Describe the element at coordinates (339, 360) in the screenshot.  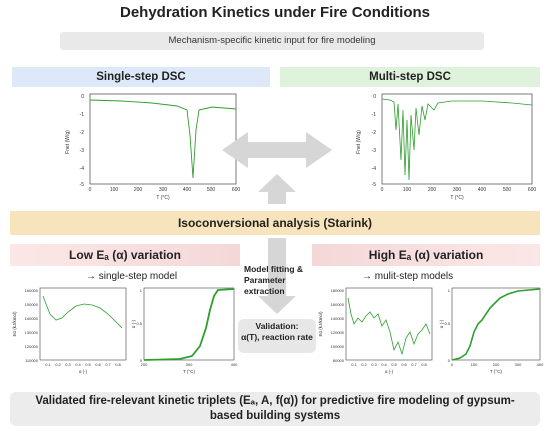
I see `svg-text: 80000` at that location.